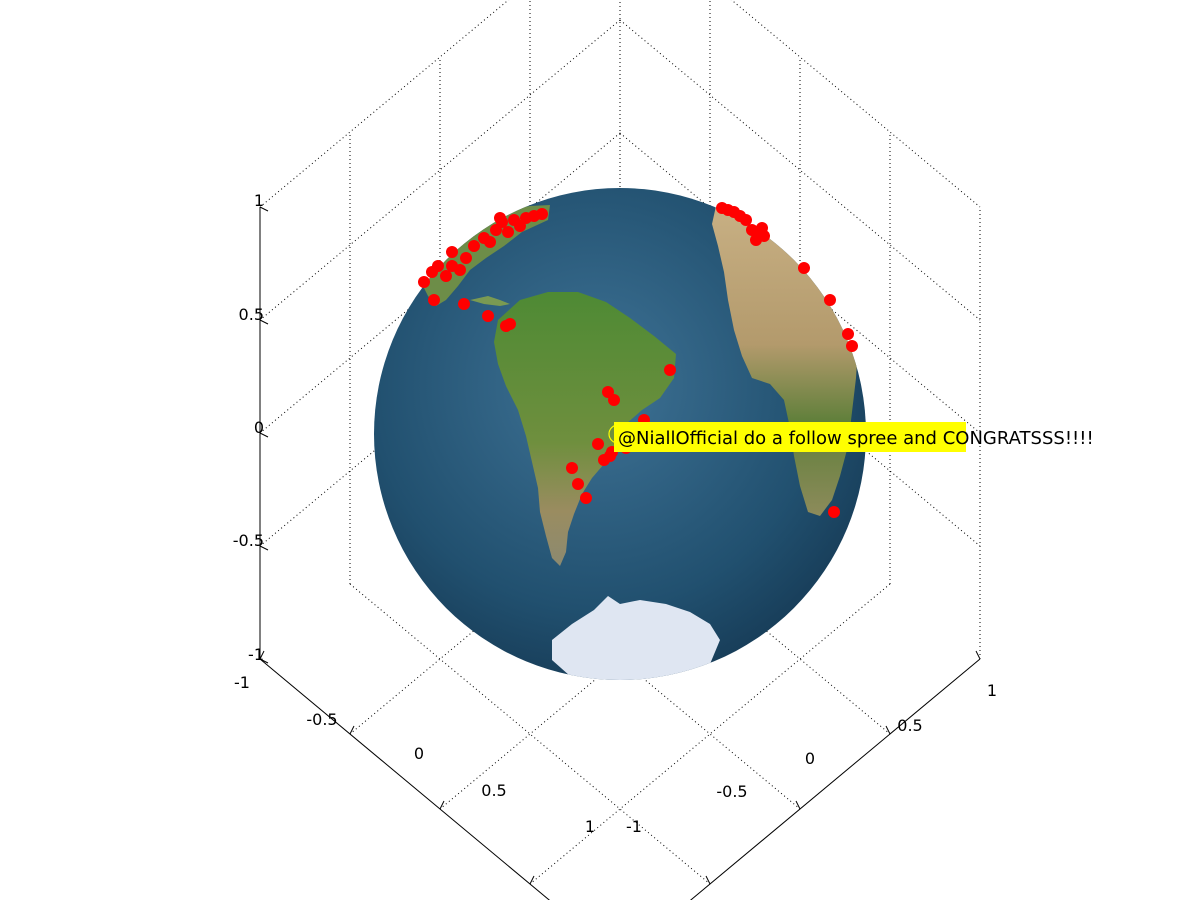 The height and width of the screenshot is (900, 1200). Describe the element at coordinates (493, 790) in the screenshot. I see `x-tick-label: 0.5` at that location.